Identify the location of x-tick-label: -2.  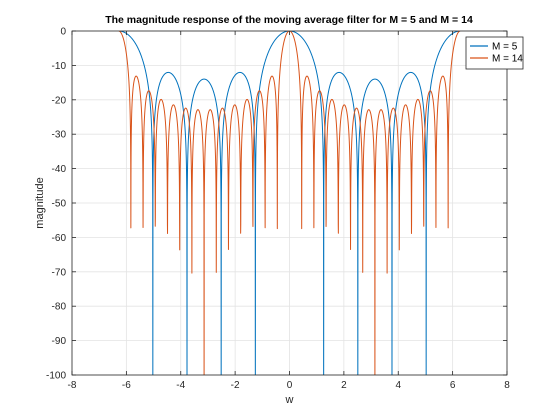
(235, 385).